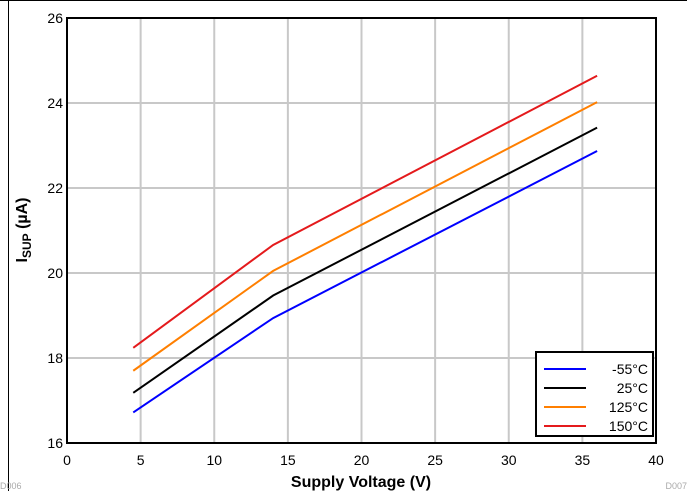 The width and height of the screenshot is (687, 491). What do you see at coordinates (27, 245) in the screenshot?
I see `y-axis-label-sub: SUP` at bounding box center [27, 245].